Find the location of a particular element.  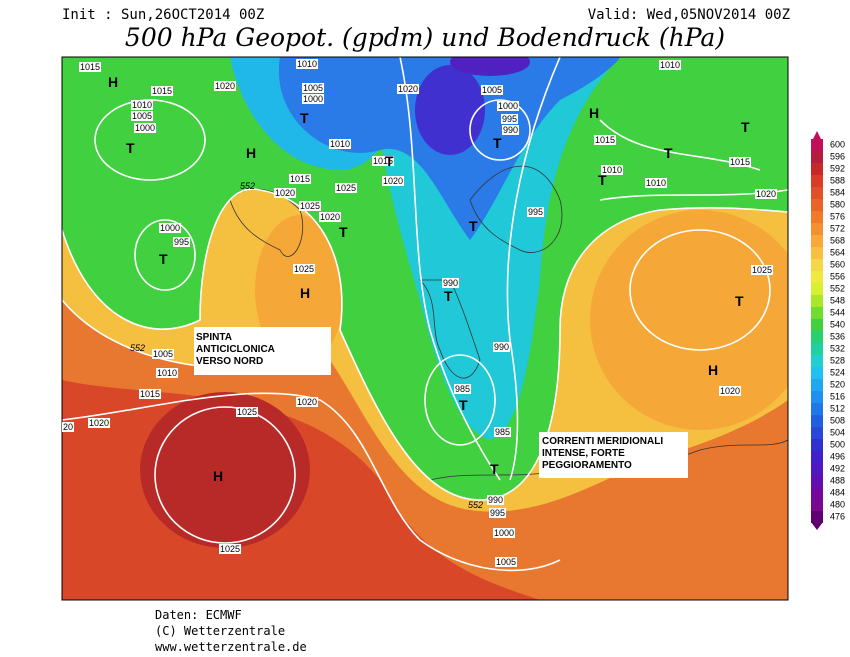

annotation-line: SPINTA is located at coordinates (214, 337).